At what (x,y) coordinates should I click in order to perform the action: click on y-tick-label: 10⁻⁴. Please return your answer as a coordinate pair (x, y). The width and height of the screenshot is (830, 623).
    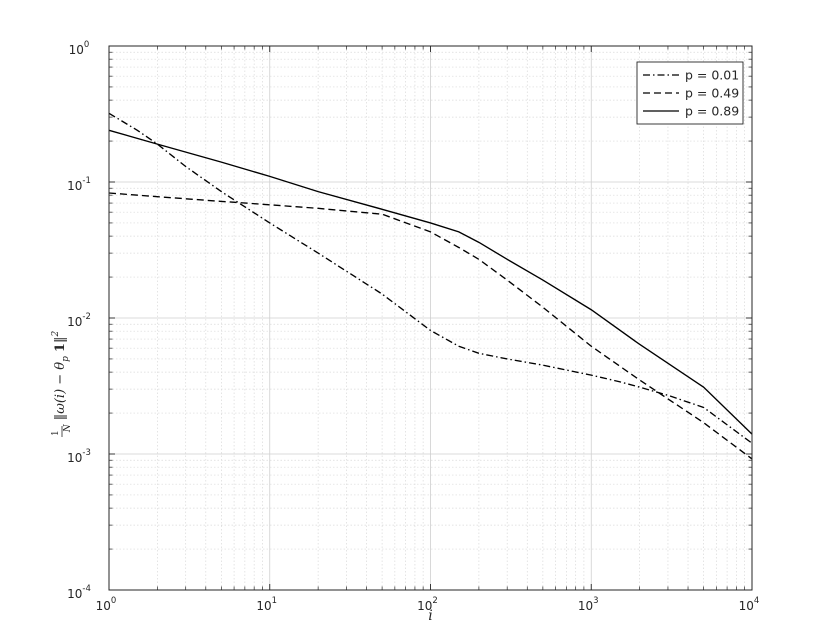
    Looking at the image, I should click on (79, 592).